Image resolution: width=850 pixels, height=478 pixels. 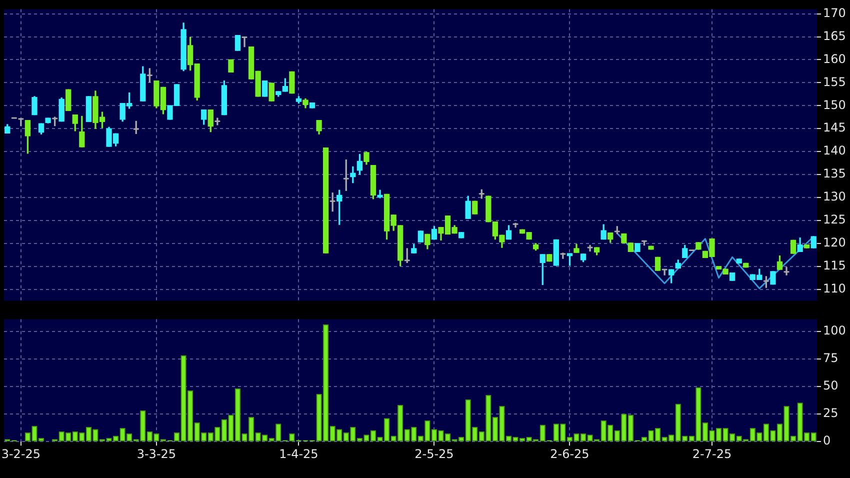 What do you see at coordinates (830, 413) in the screenshot?
I see `y-tick-label: 25` at bounding box center [830, 413].